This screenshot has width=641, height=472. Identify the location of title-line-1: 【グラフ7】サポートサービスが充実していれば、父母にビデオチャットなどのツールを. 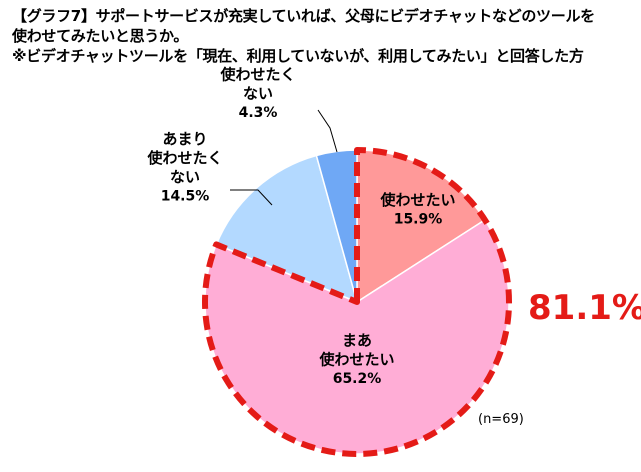
(303, 16).